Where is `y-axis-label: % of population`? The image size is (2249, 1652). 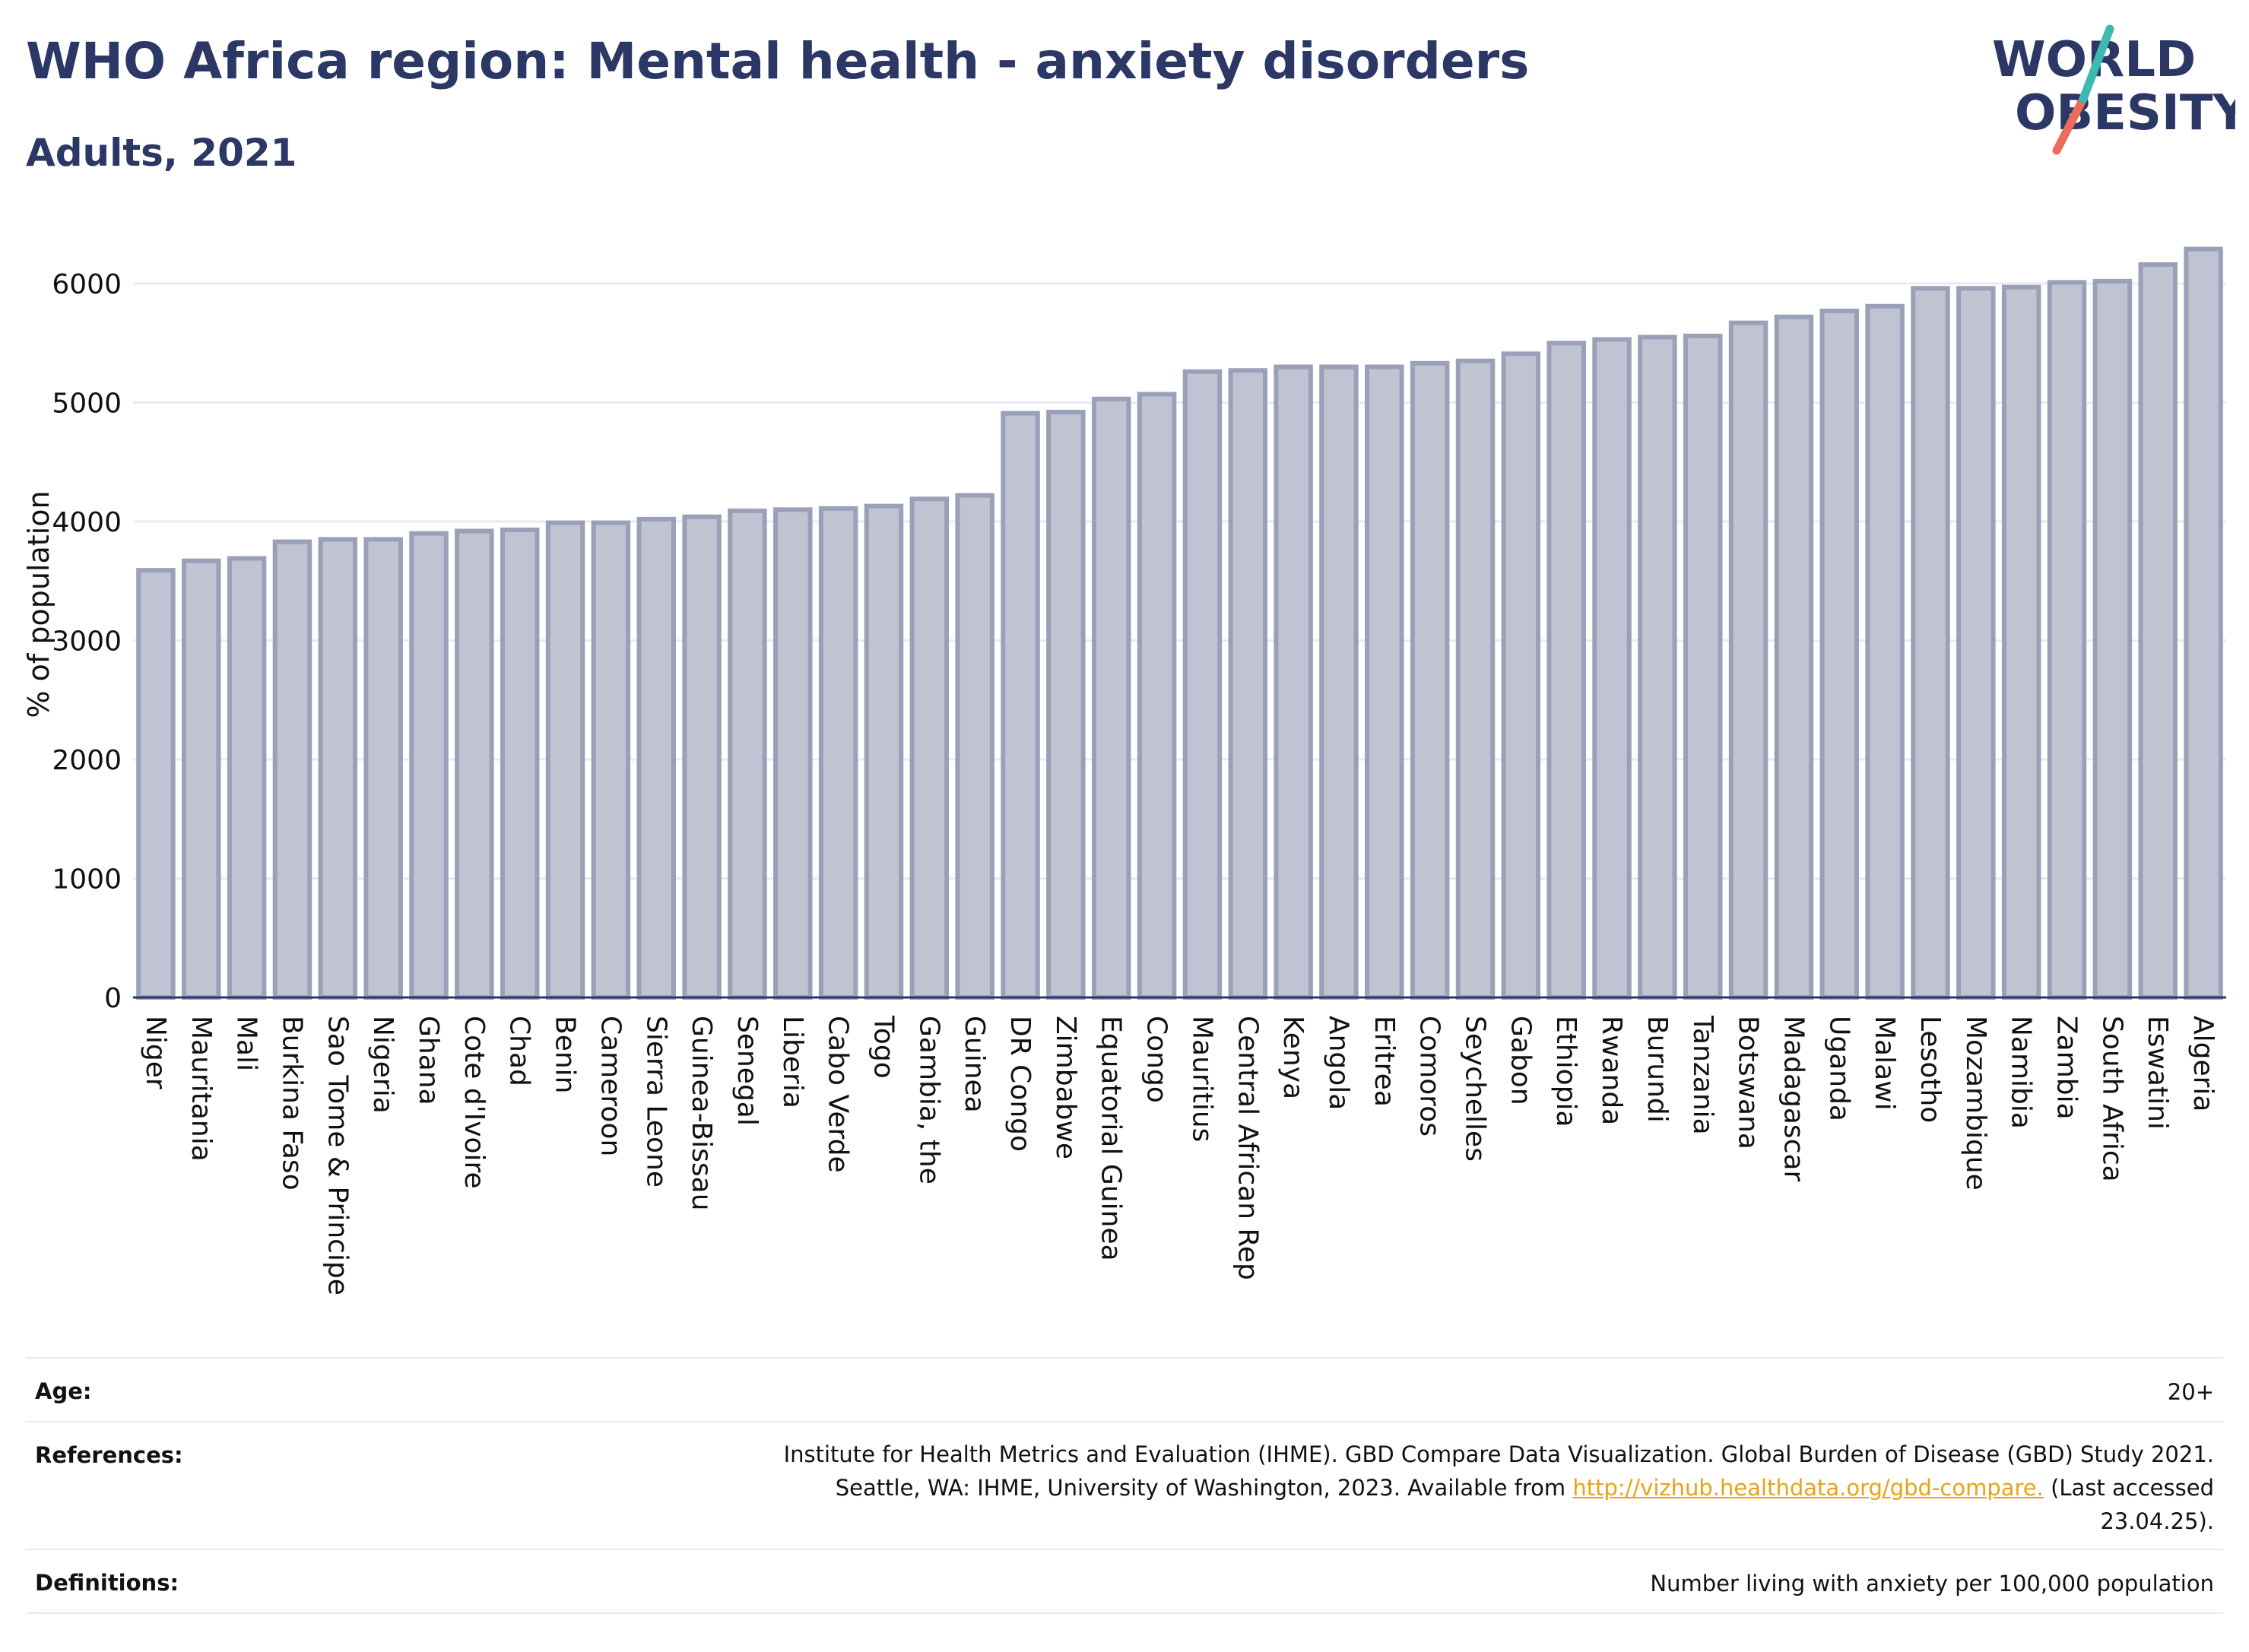 y-axis-label: % of population is located at coordinates (39, 604).